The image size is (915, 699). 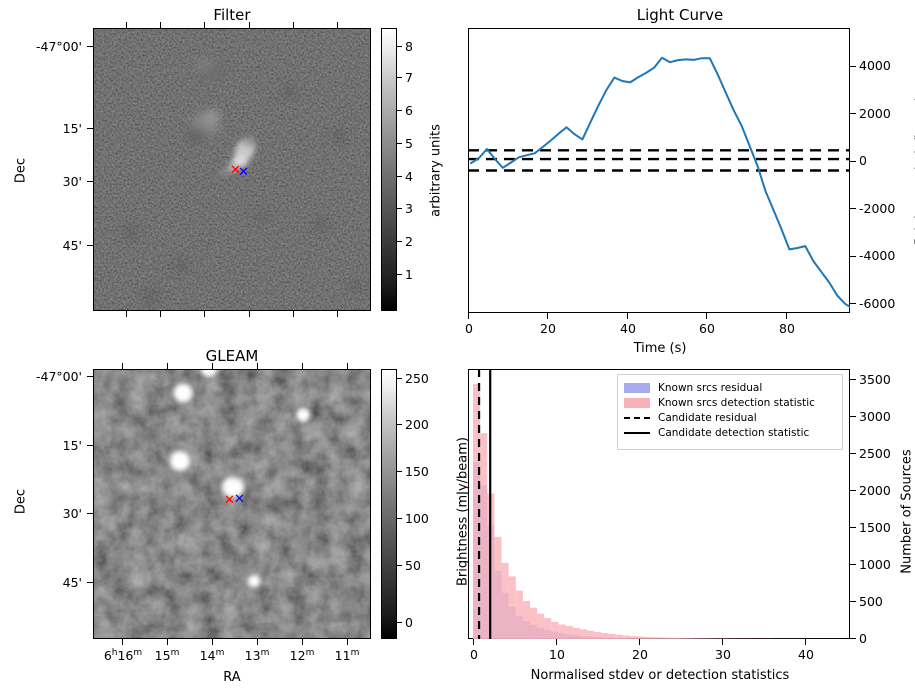 What do you see at coordinates (875, 527) in the screenshot?
I see `hist-ytick-label-3: 1500` at bounding box center [875, 527].